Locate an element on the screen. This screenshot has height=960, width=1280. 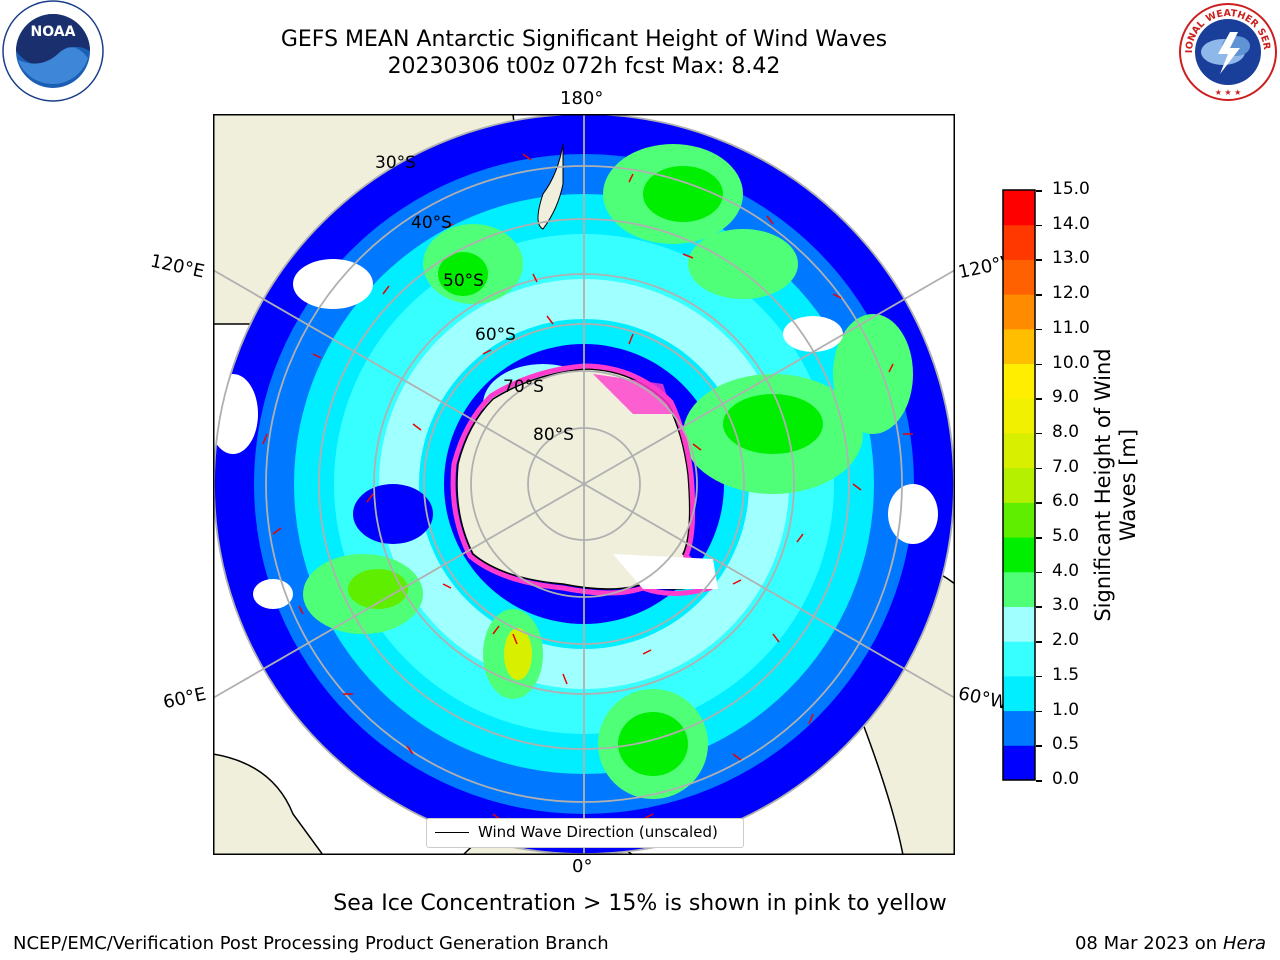
lon-label-0: 0° is located at coordinates (582, 866).